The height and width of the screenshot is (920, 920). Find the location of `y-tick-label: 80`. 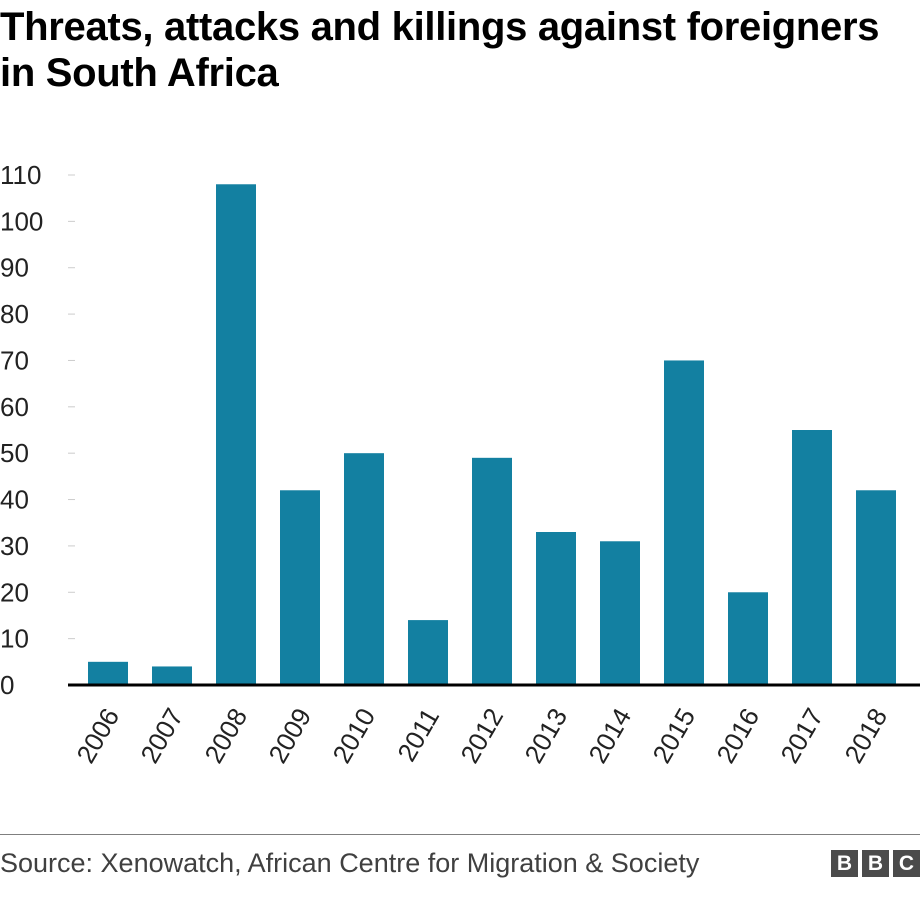

y-tick-label: 80 is located at coordinates (14, 314).